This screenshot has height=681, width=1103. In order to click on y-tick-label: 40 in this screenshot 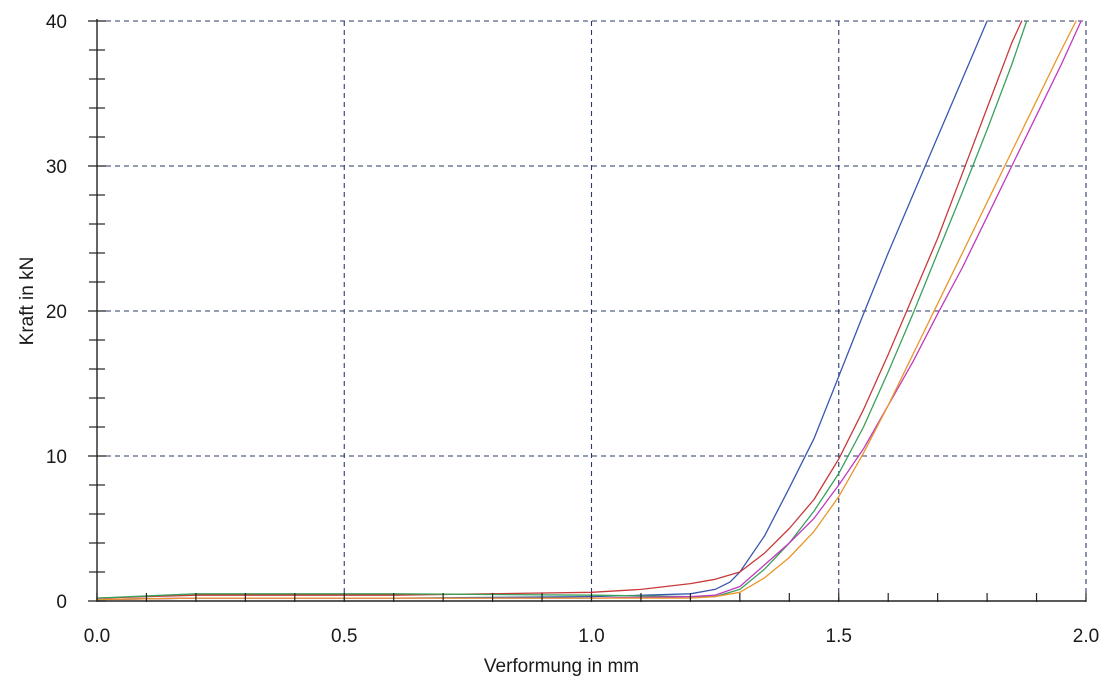, I will do `click(56, 22)`.